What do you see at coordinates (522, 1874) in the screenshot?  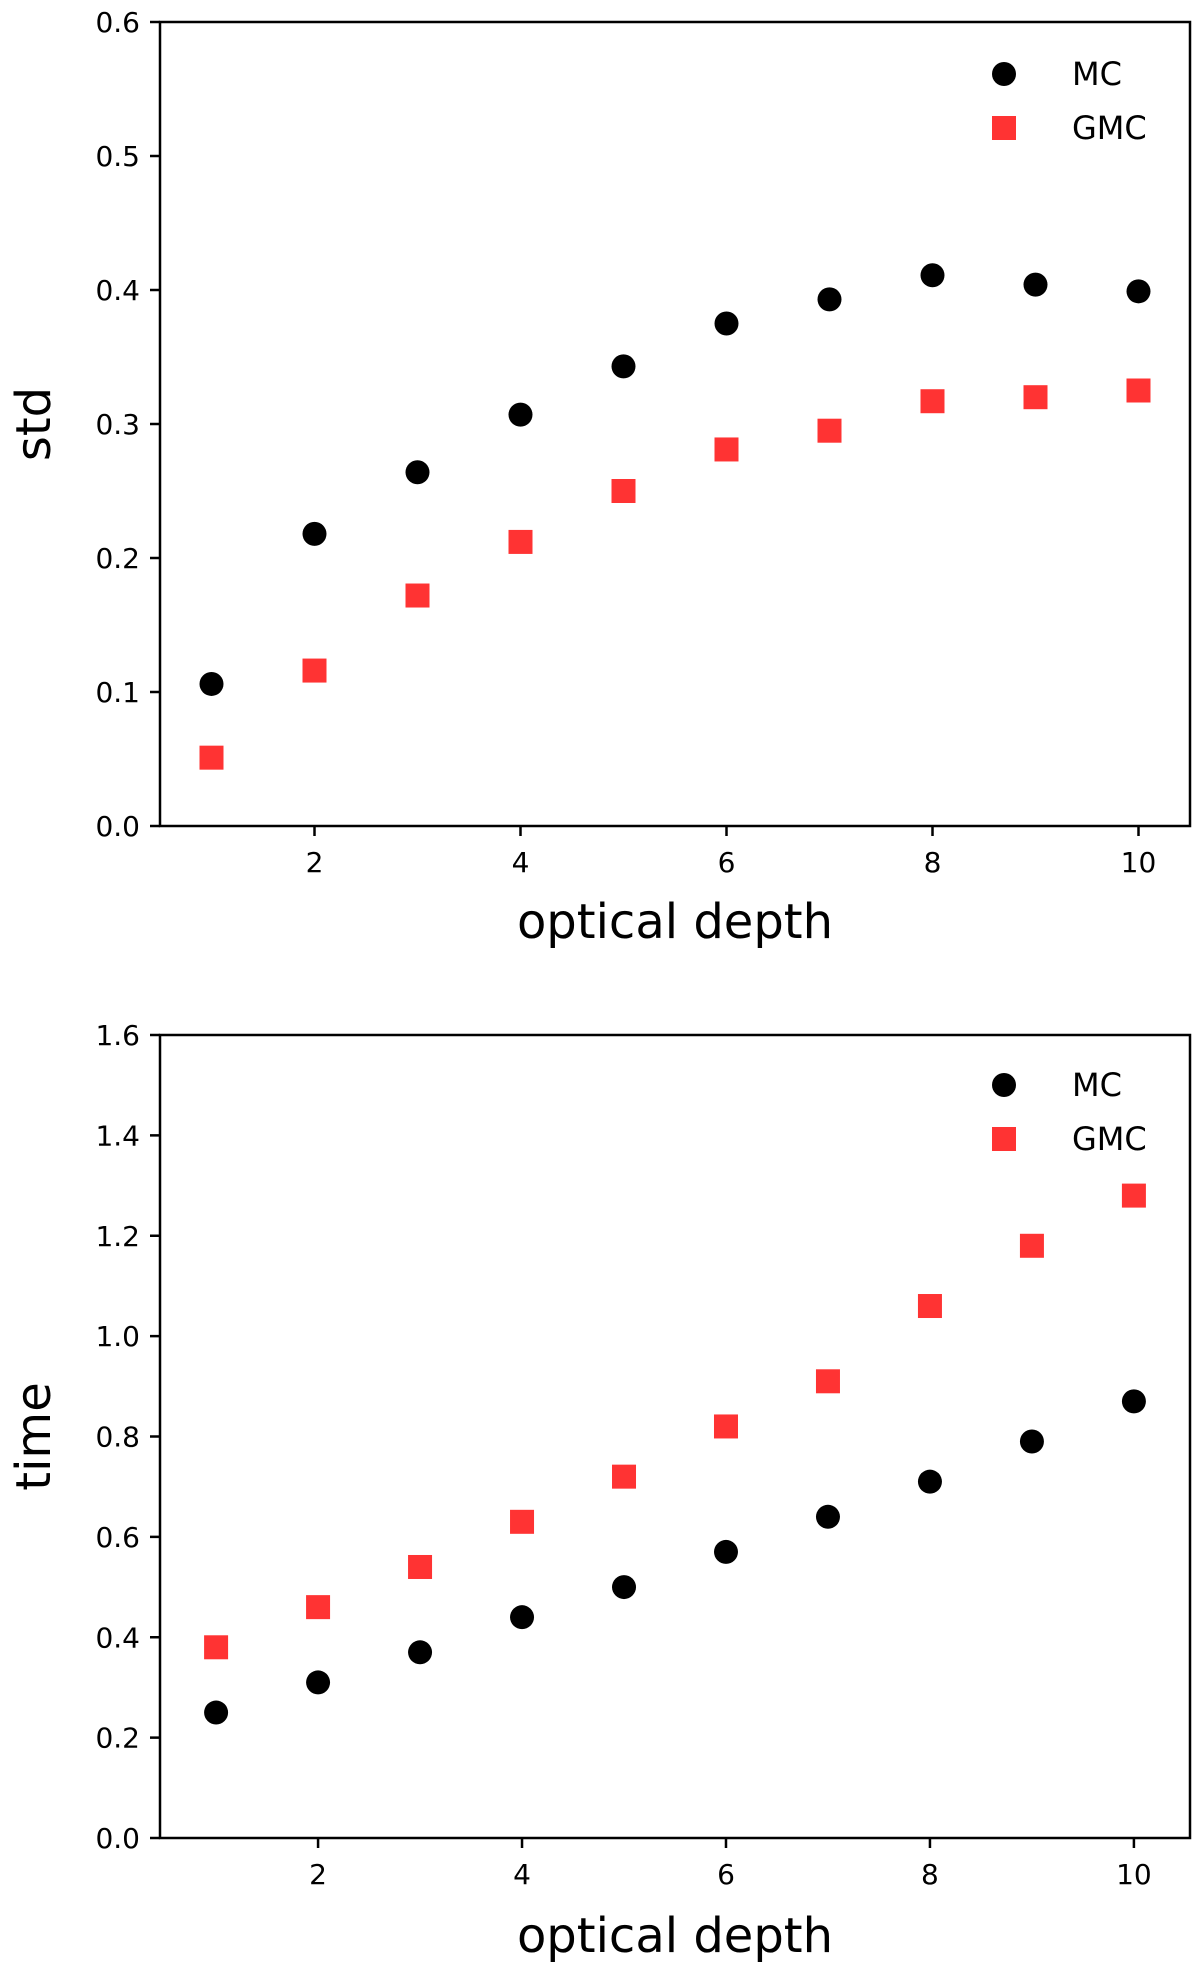 I see `time-chart-x-tick-label: 4` at bounding box center [522, 1874].